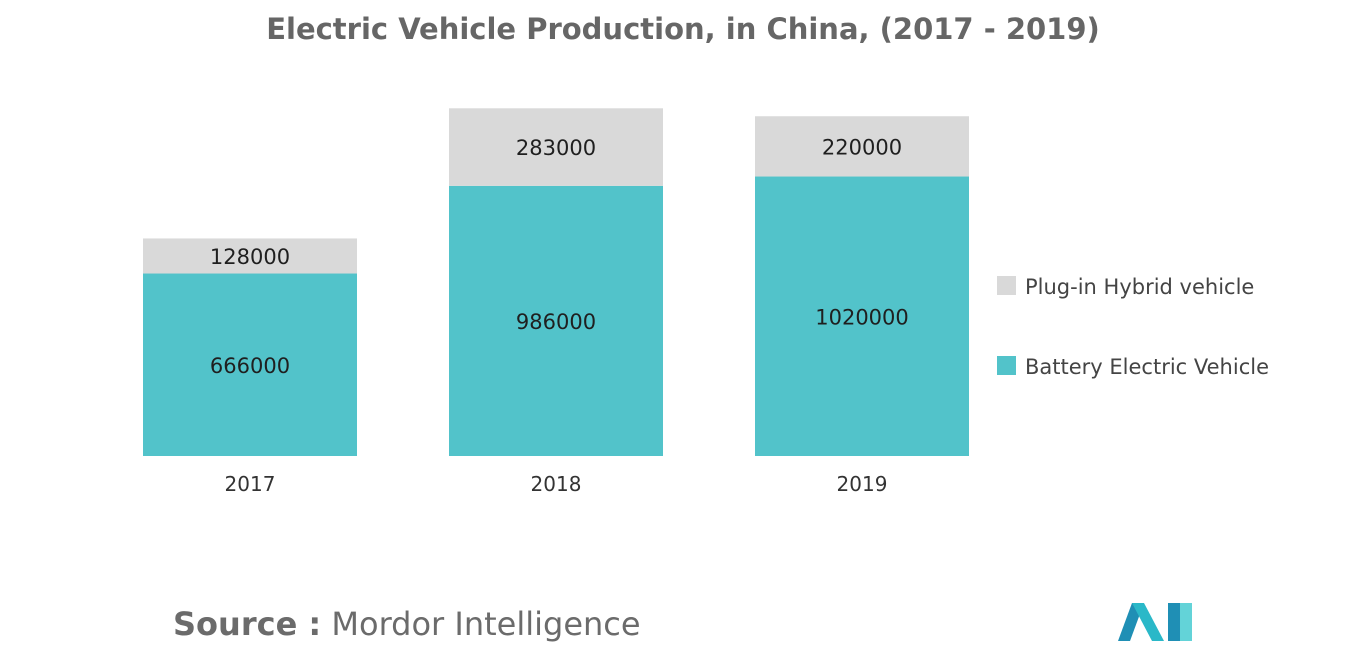 This screenshot has width=1366, height=655. I want to click on bar-2019-bev, so click(862, 316).